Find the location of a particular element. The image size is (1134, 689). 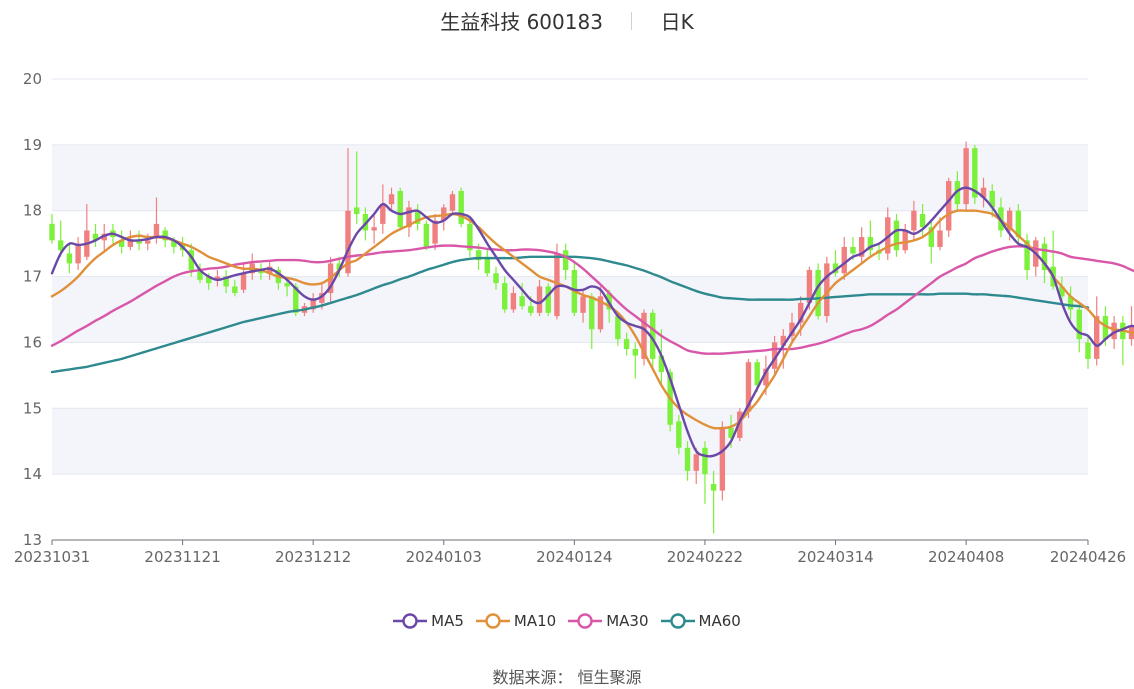

legend-item-ma10: MA10 is located at coordinates (515, 621).